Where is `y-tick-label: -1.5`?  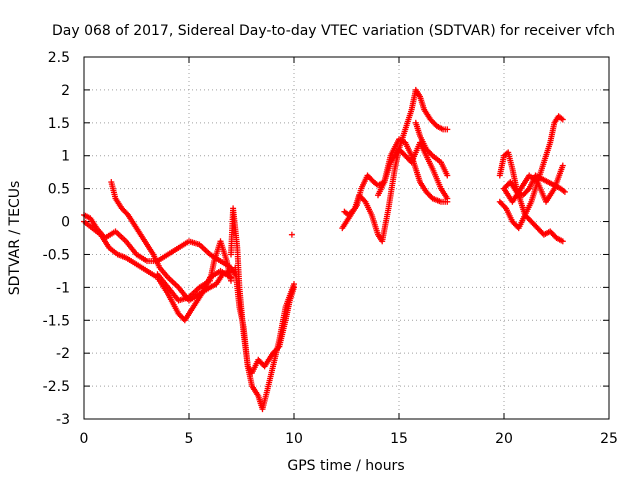
y-tick-label: -1.5 is located at coordinates (56, 321).